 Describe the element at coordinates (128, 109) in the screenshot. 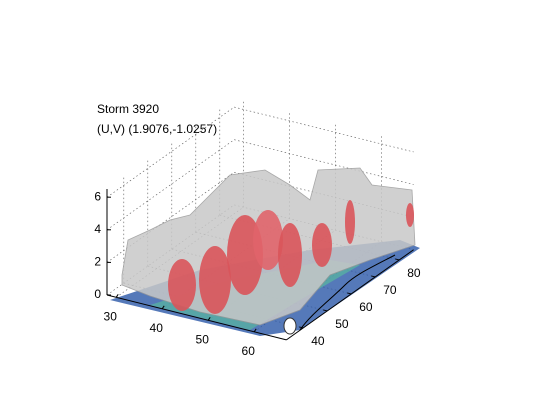

I see `chart-title: Storm 3920` at that location.